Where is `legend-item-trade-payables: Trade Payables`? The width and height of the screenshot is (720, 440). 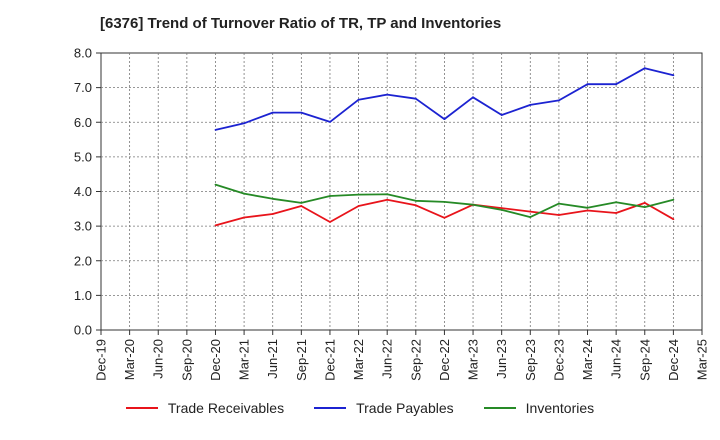
legend-item-trade-payables: Trade Payables is located at coordinates (384, 408).